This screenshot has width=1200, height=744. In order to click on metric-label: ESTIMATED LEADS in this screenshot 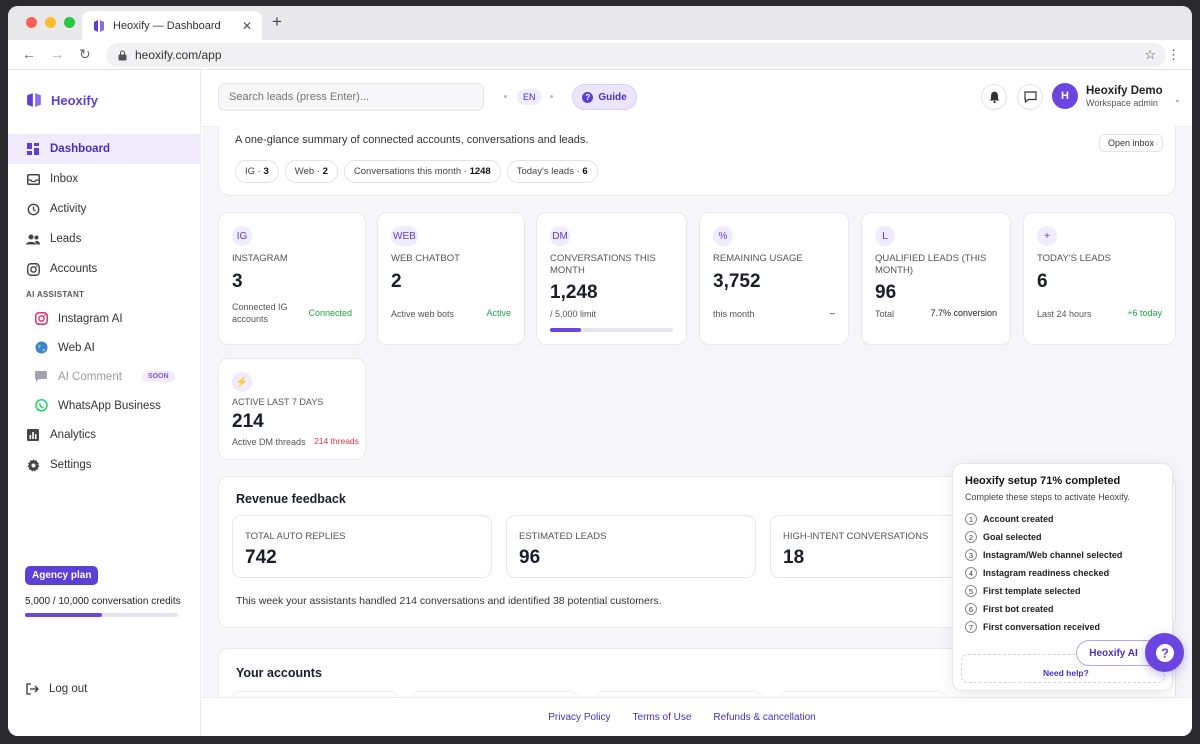, I will do `click(563, 536)`.